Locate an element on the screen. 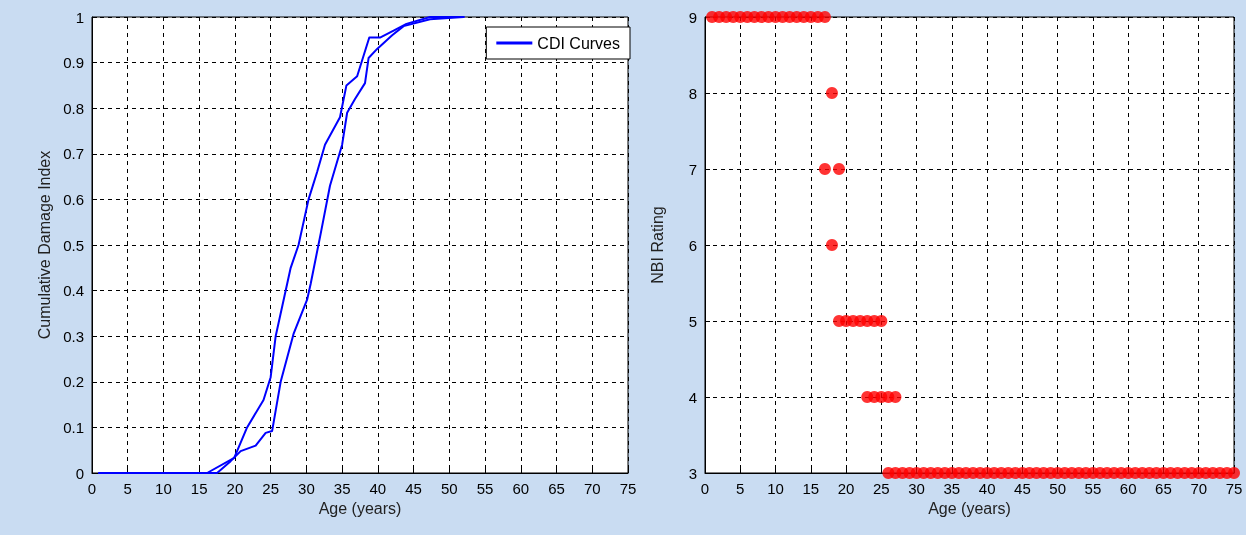  y-tick-label: 0.8 is located at coordinates (73, 108).